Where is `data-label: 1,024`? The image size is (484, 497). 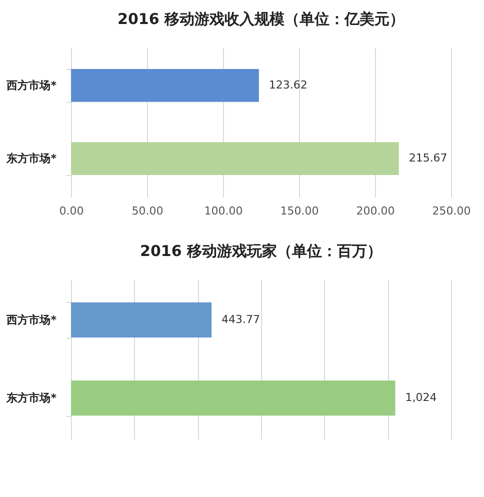 data-label: 1,024 is located at coordinates (421, 397).